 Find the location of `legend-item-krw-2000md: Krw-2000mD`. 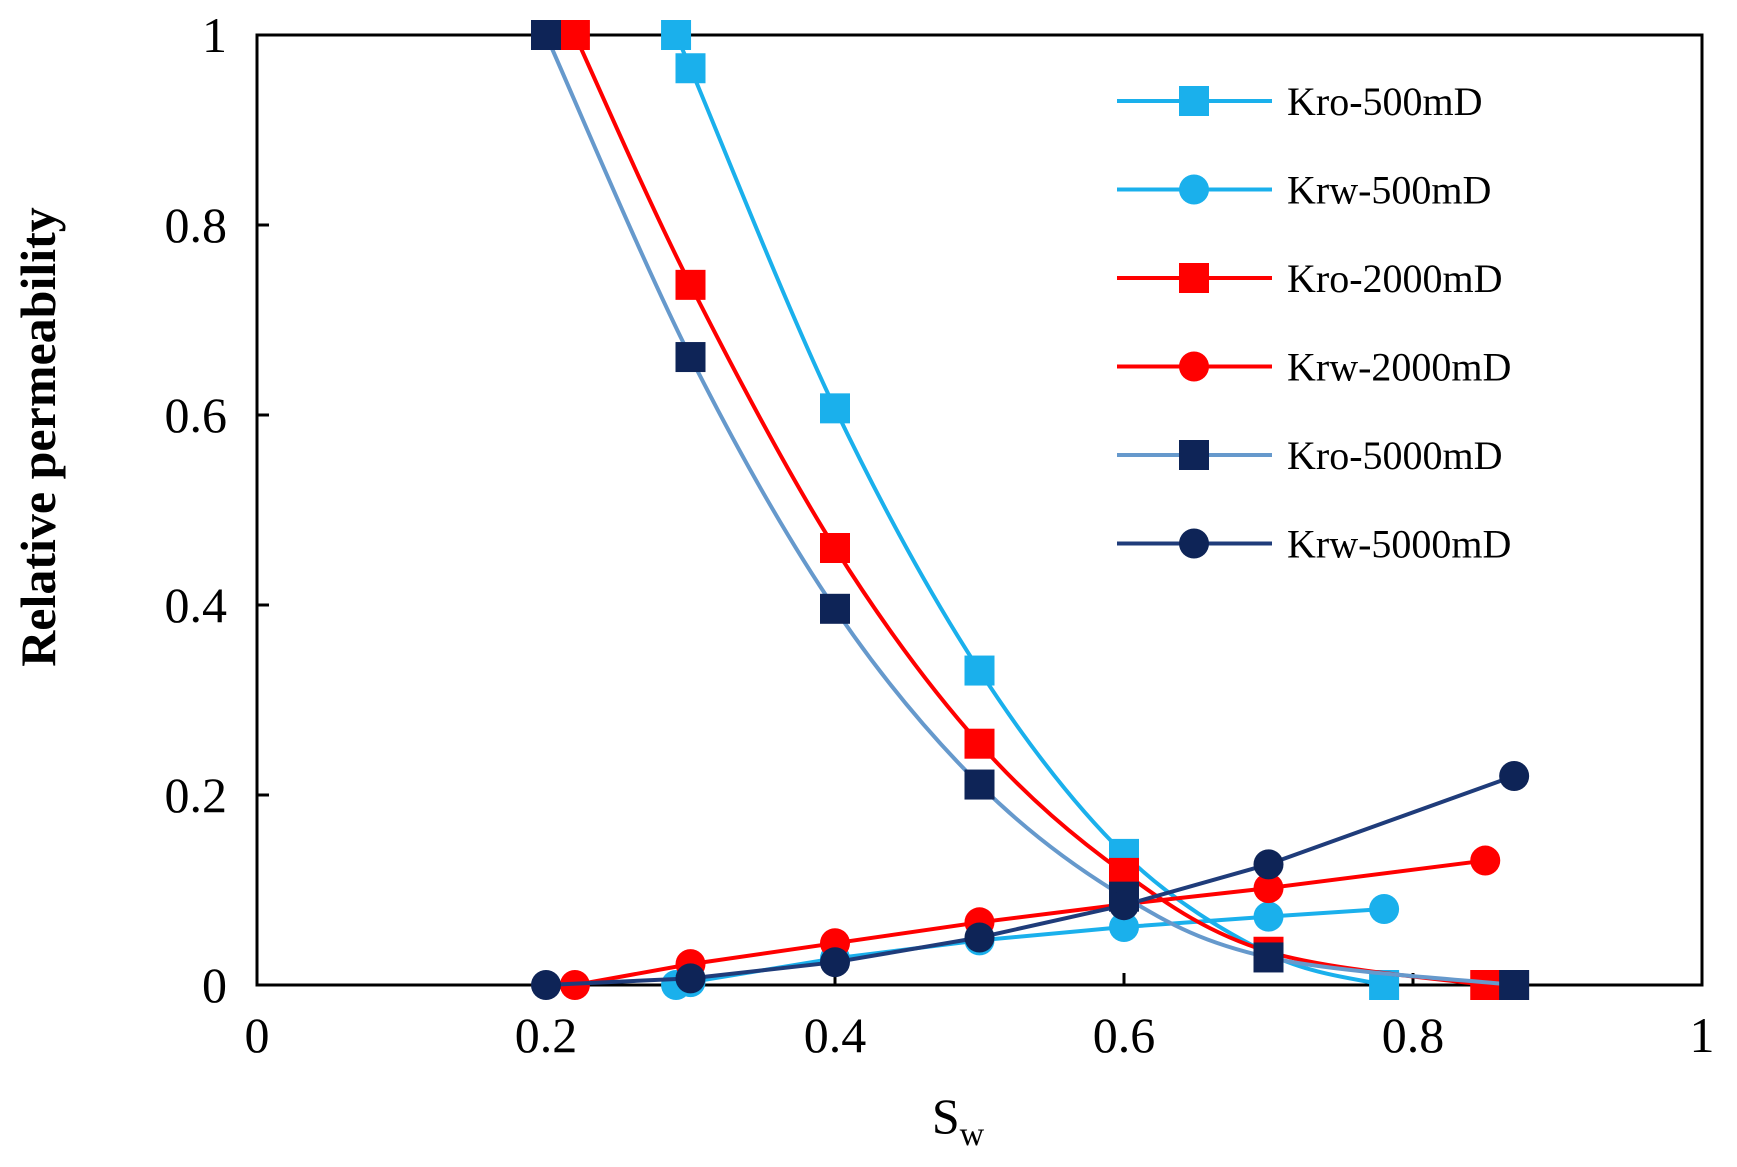

legend-item-krw-2000md: Krw-2000mD is located at coordinates (1314, 367).